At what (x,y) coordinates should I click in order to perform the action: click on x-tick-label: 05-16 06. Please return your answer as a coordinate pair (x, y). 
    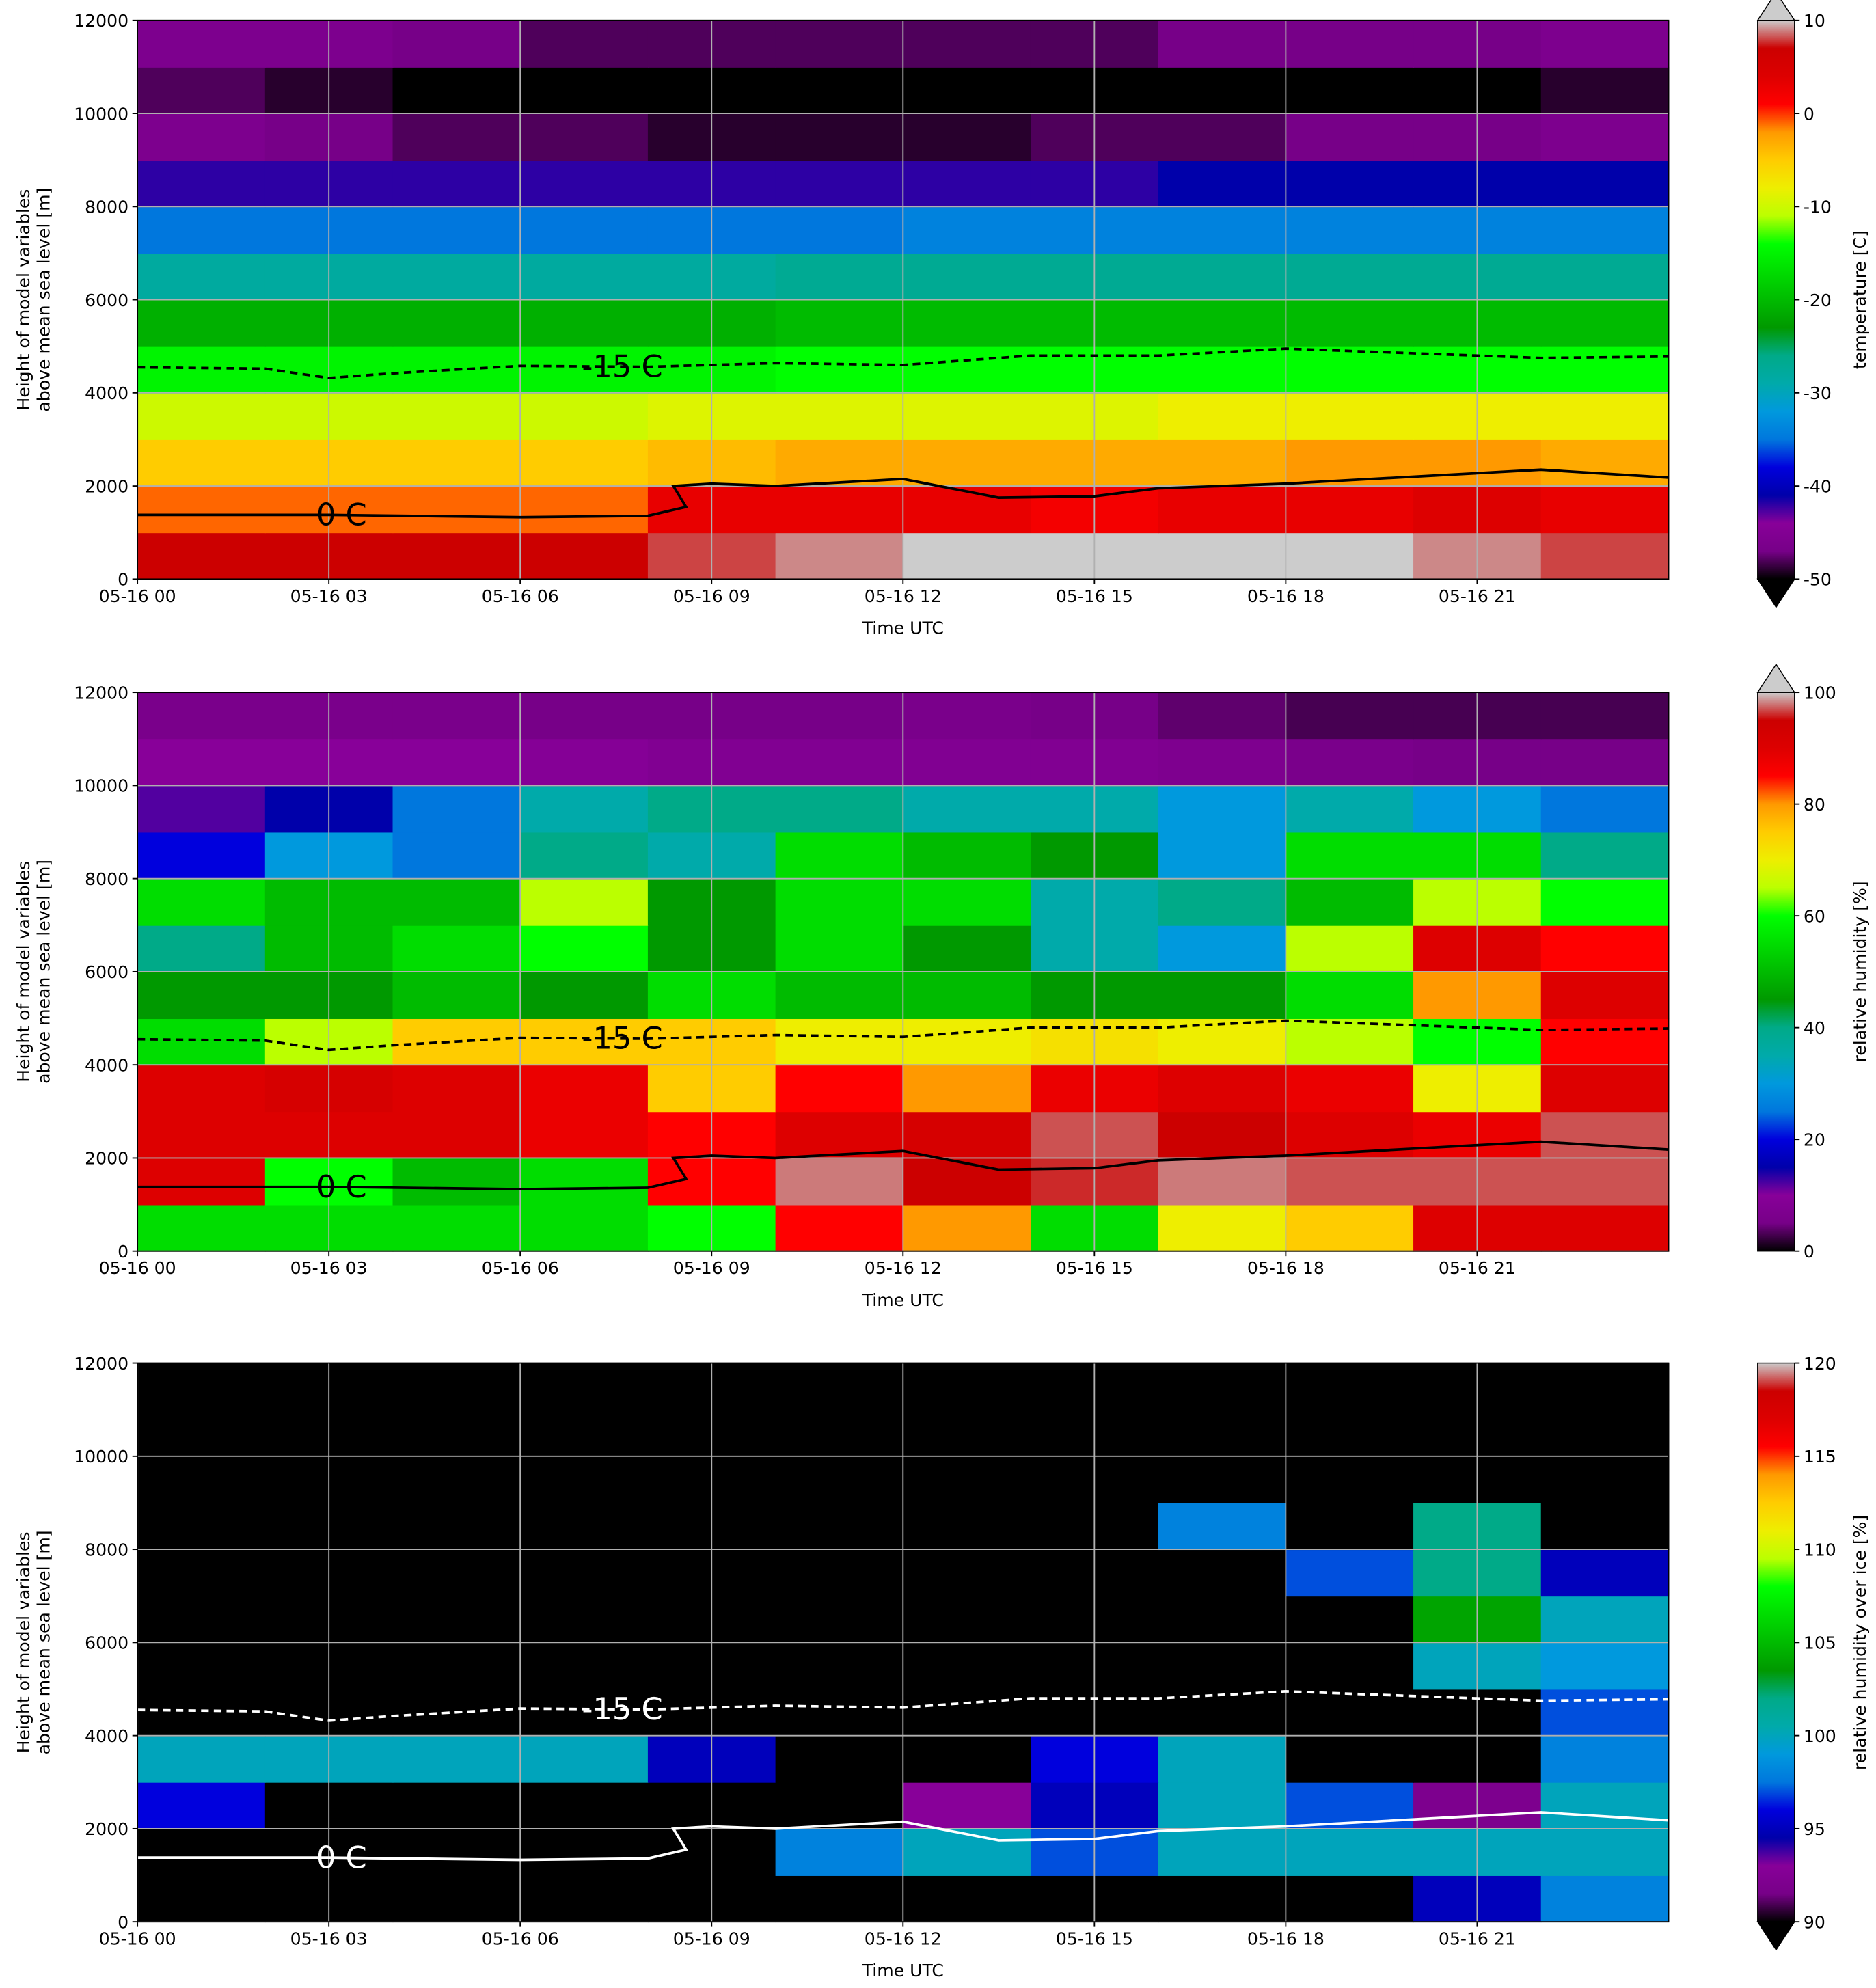
    Looking at the image, I should click on (520, 1939).